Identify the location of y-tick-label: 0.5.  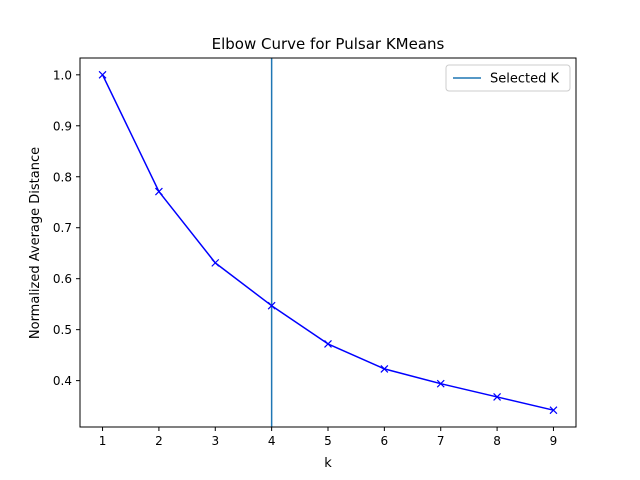
(62, 330).